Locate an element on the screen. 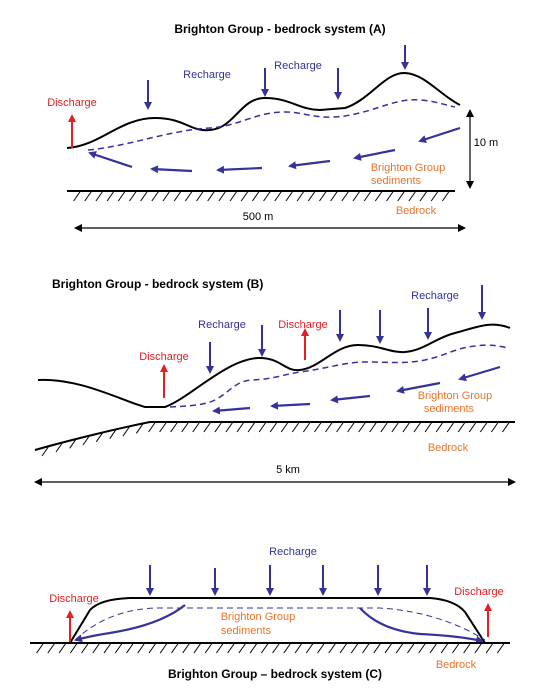 The image size is (548, 690). ground-surface is located at coordinates (263, 110).